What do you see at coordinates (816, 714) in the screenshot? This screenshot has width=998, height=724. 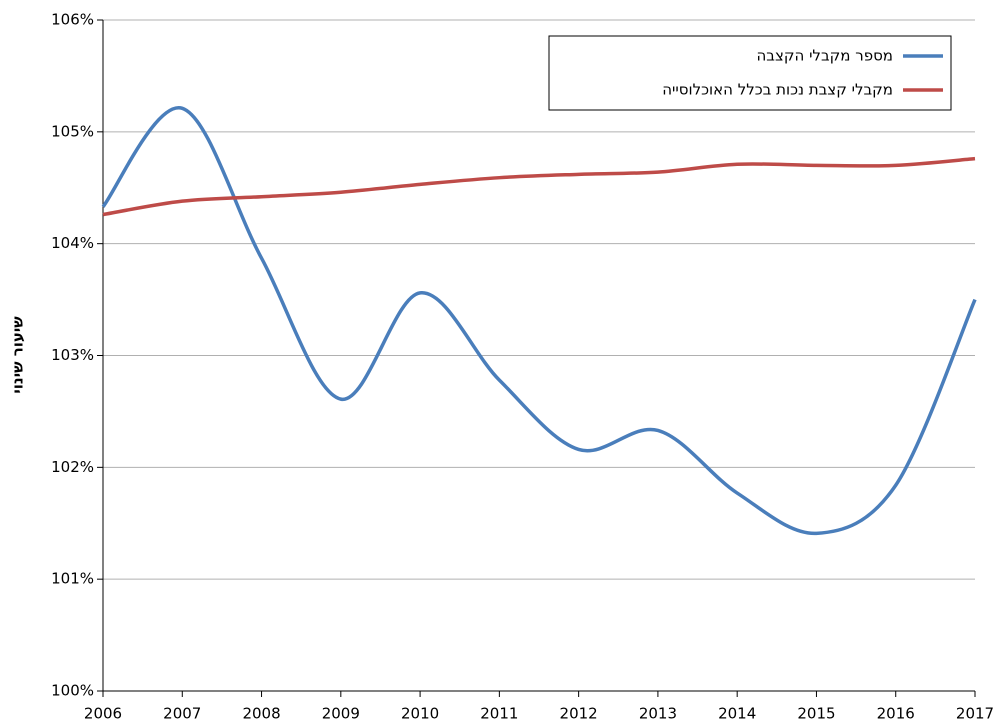 I see `x-tick-label: 2015` at bounding box center [816, 714].